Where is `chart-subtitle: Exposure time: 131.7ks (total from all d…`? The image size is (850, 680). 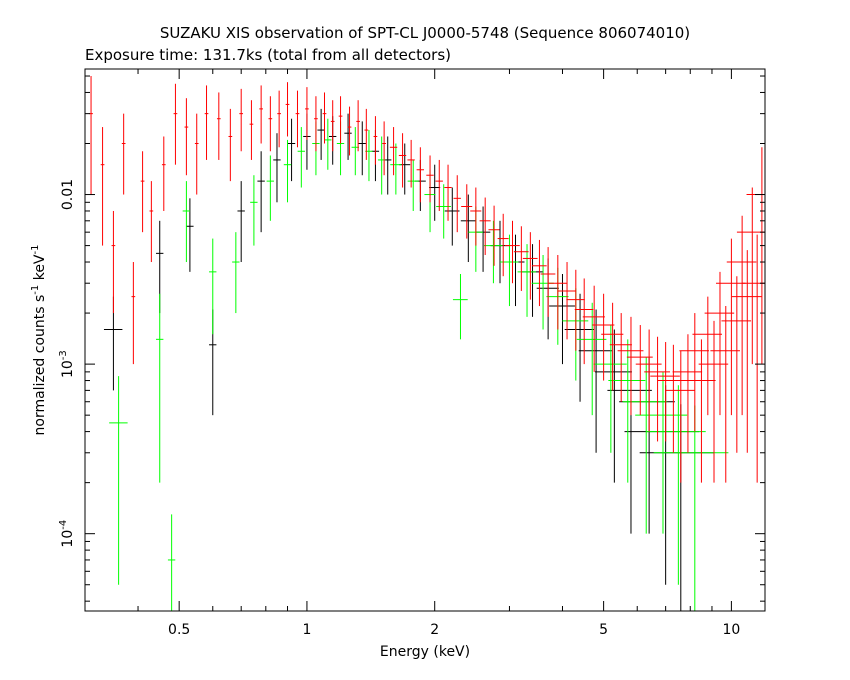
chart-subtitle: Exposure time: 131.7ks (total from all d… is located at coordinates (268, 55).